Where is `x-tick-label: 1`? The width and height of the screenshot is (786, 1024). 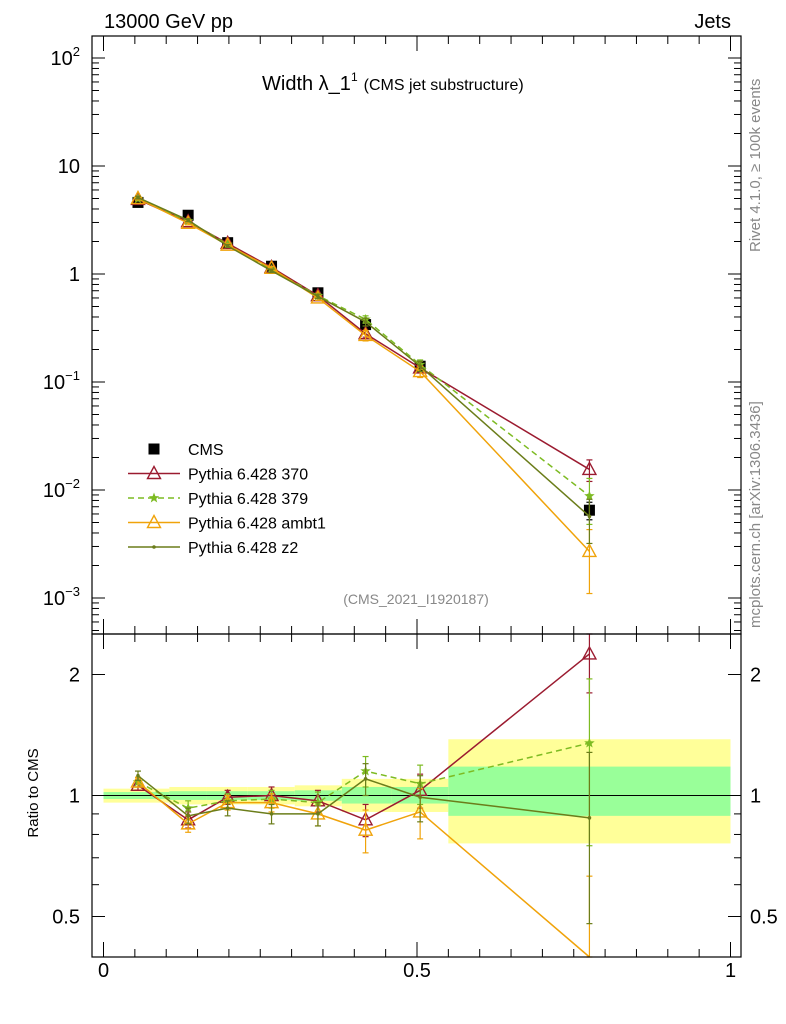 x-tick-label: 1 is located at coordinates (730, 971).